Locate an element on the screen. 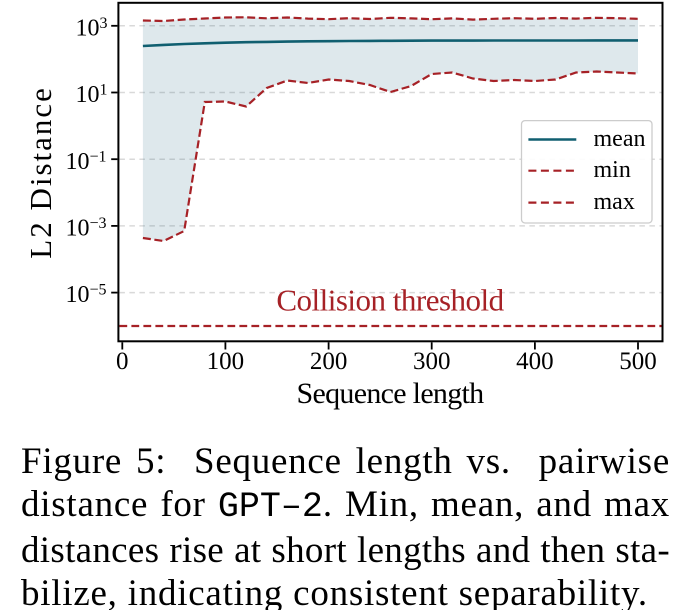 The width and height of the screenshot is (676, 610). svg-text: Sequence length is located at coordinates (391, 393).